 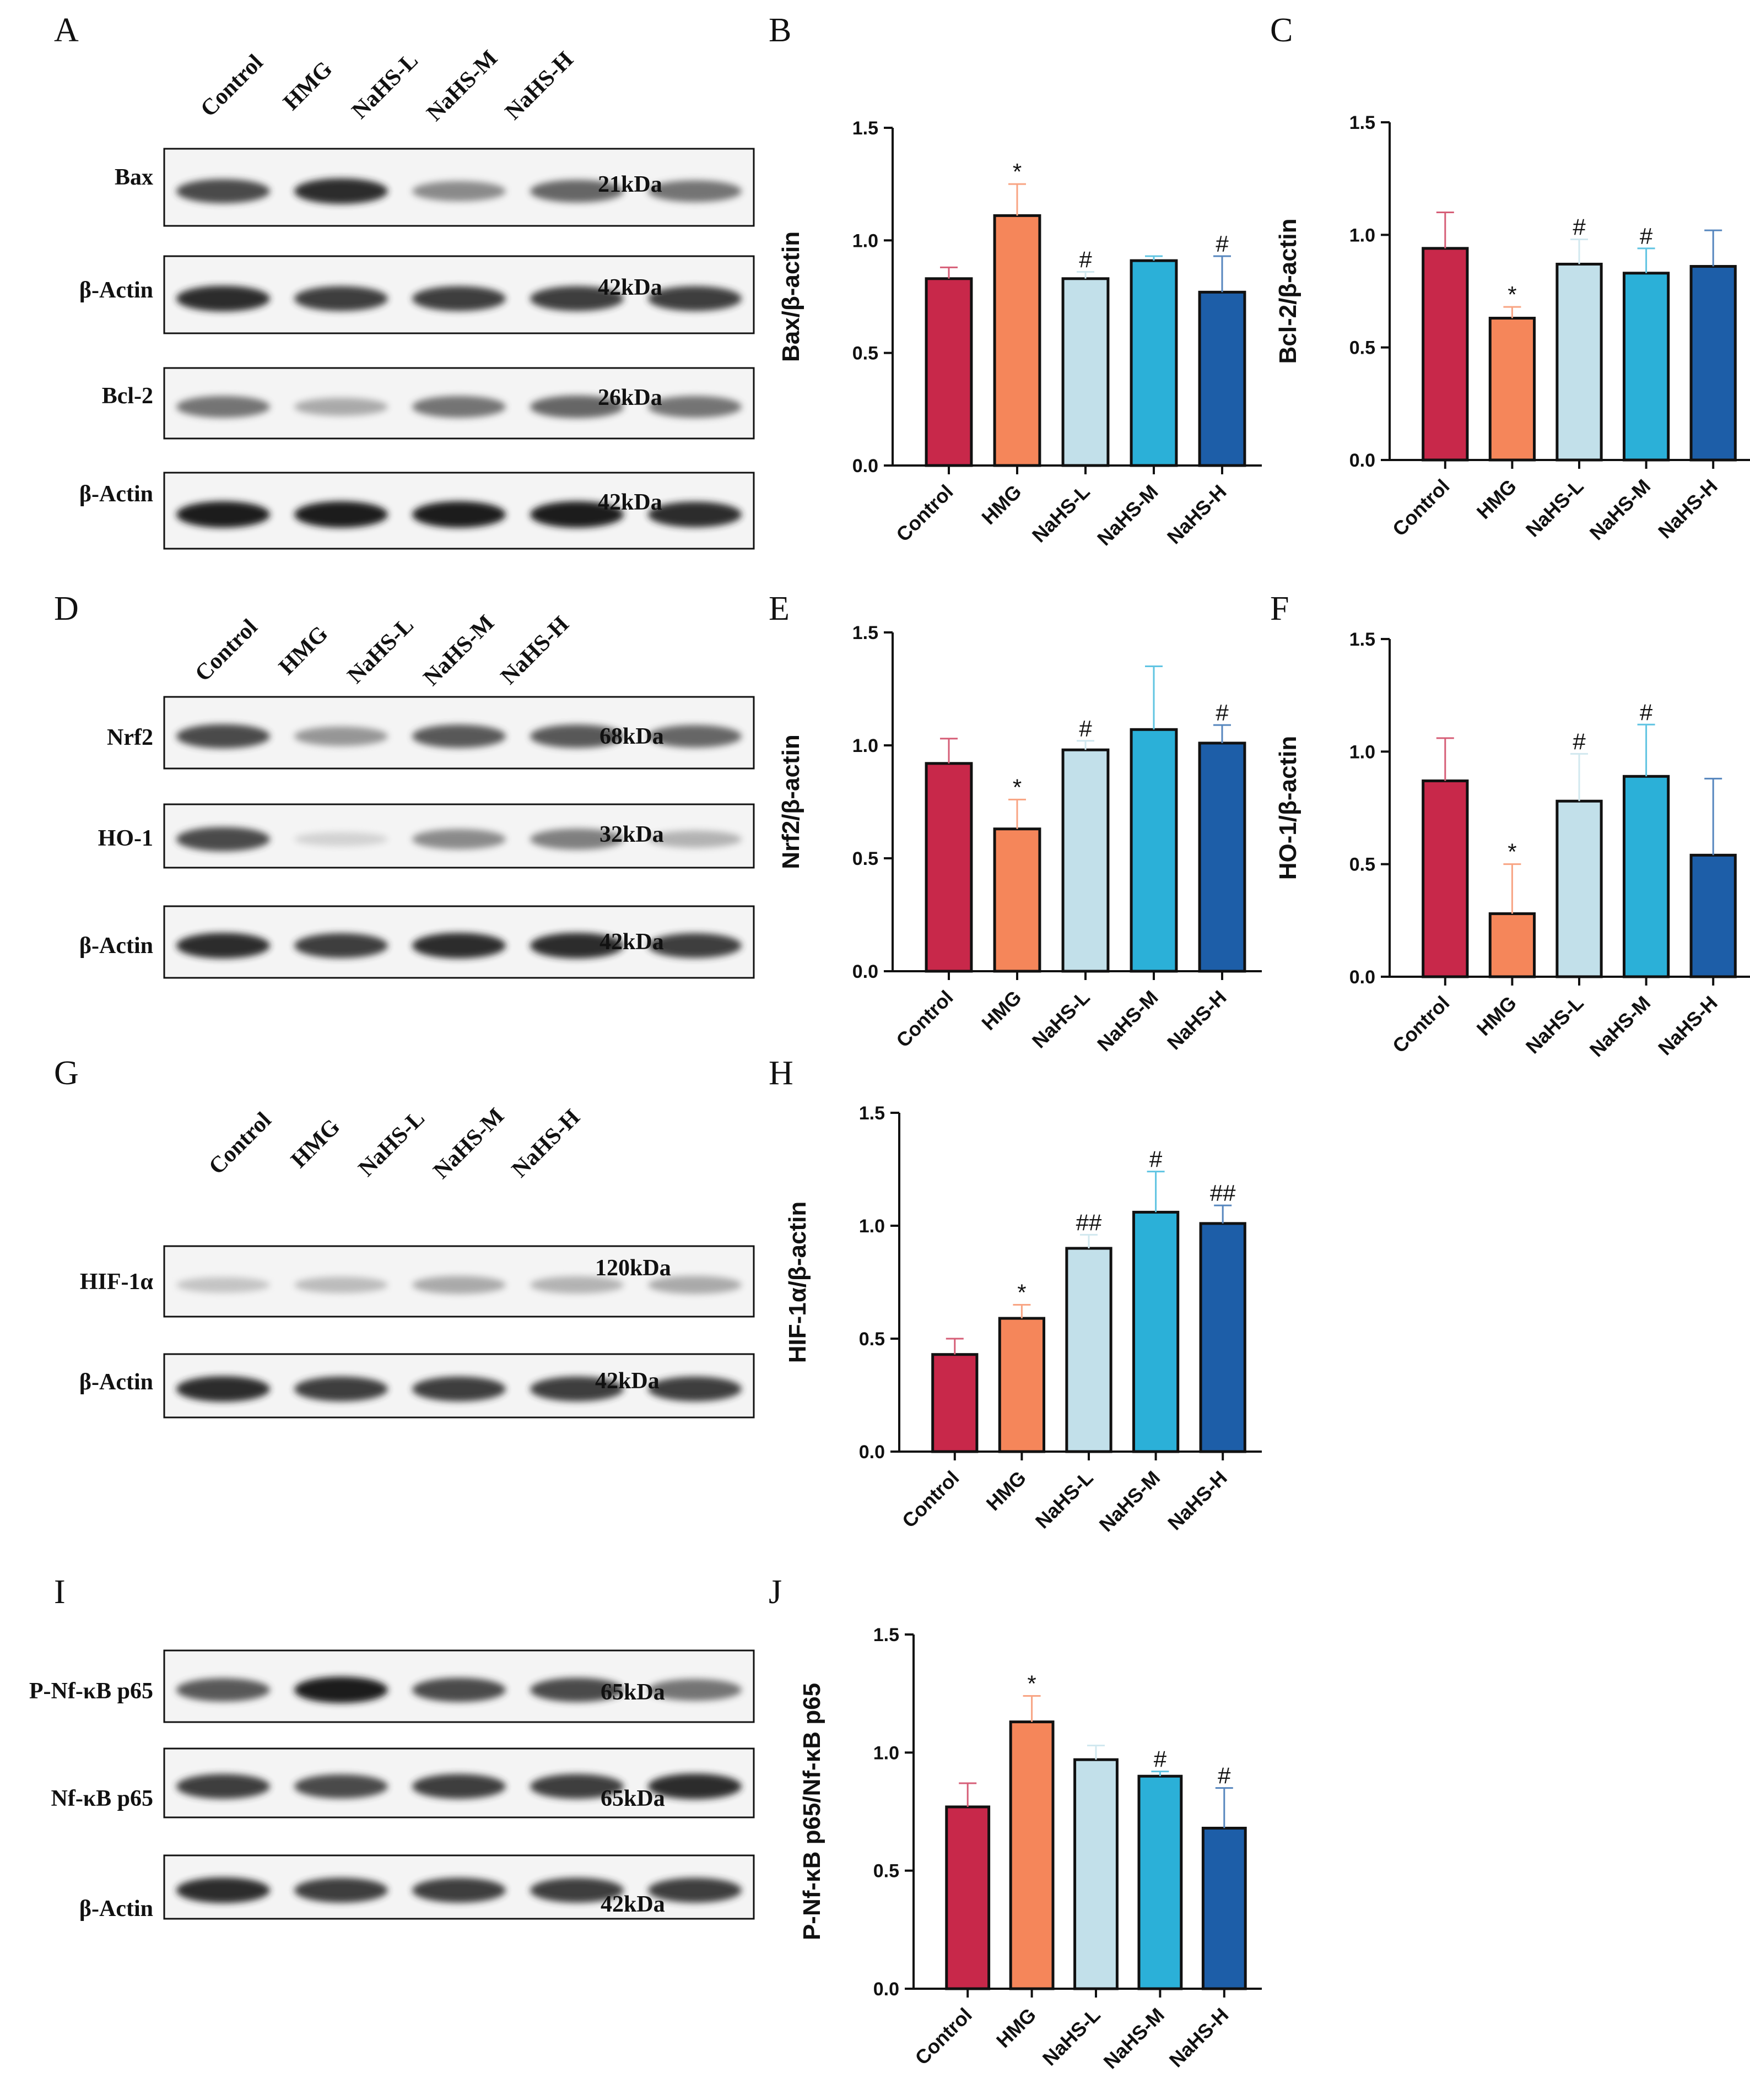 I want to click on y-axis-title: P-Nf-κB p65/Nf-κB p65, so click(x=811, y=1812).